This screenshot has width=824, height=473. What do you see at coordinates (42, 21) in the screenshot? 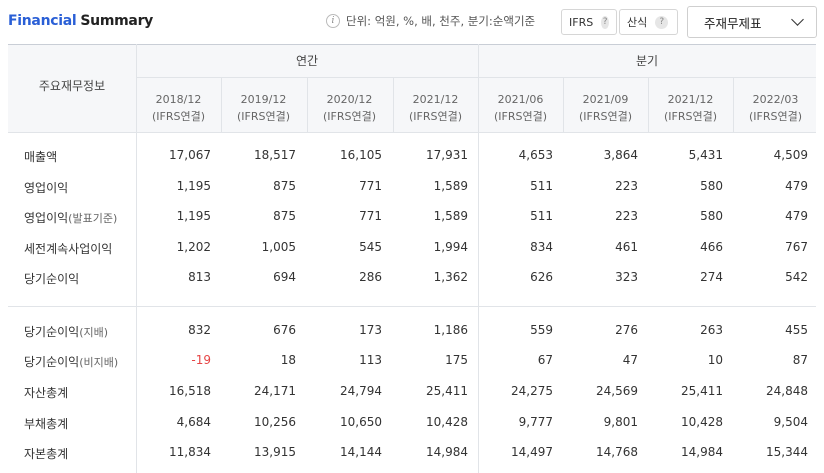
I see `title-financial: Financial` at bounding box center [42, 21].